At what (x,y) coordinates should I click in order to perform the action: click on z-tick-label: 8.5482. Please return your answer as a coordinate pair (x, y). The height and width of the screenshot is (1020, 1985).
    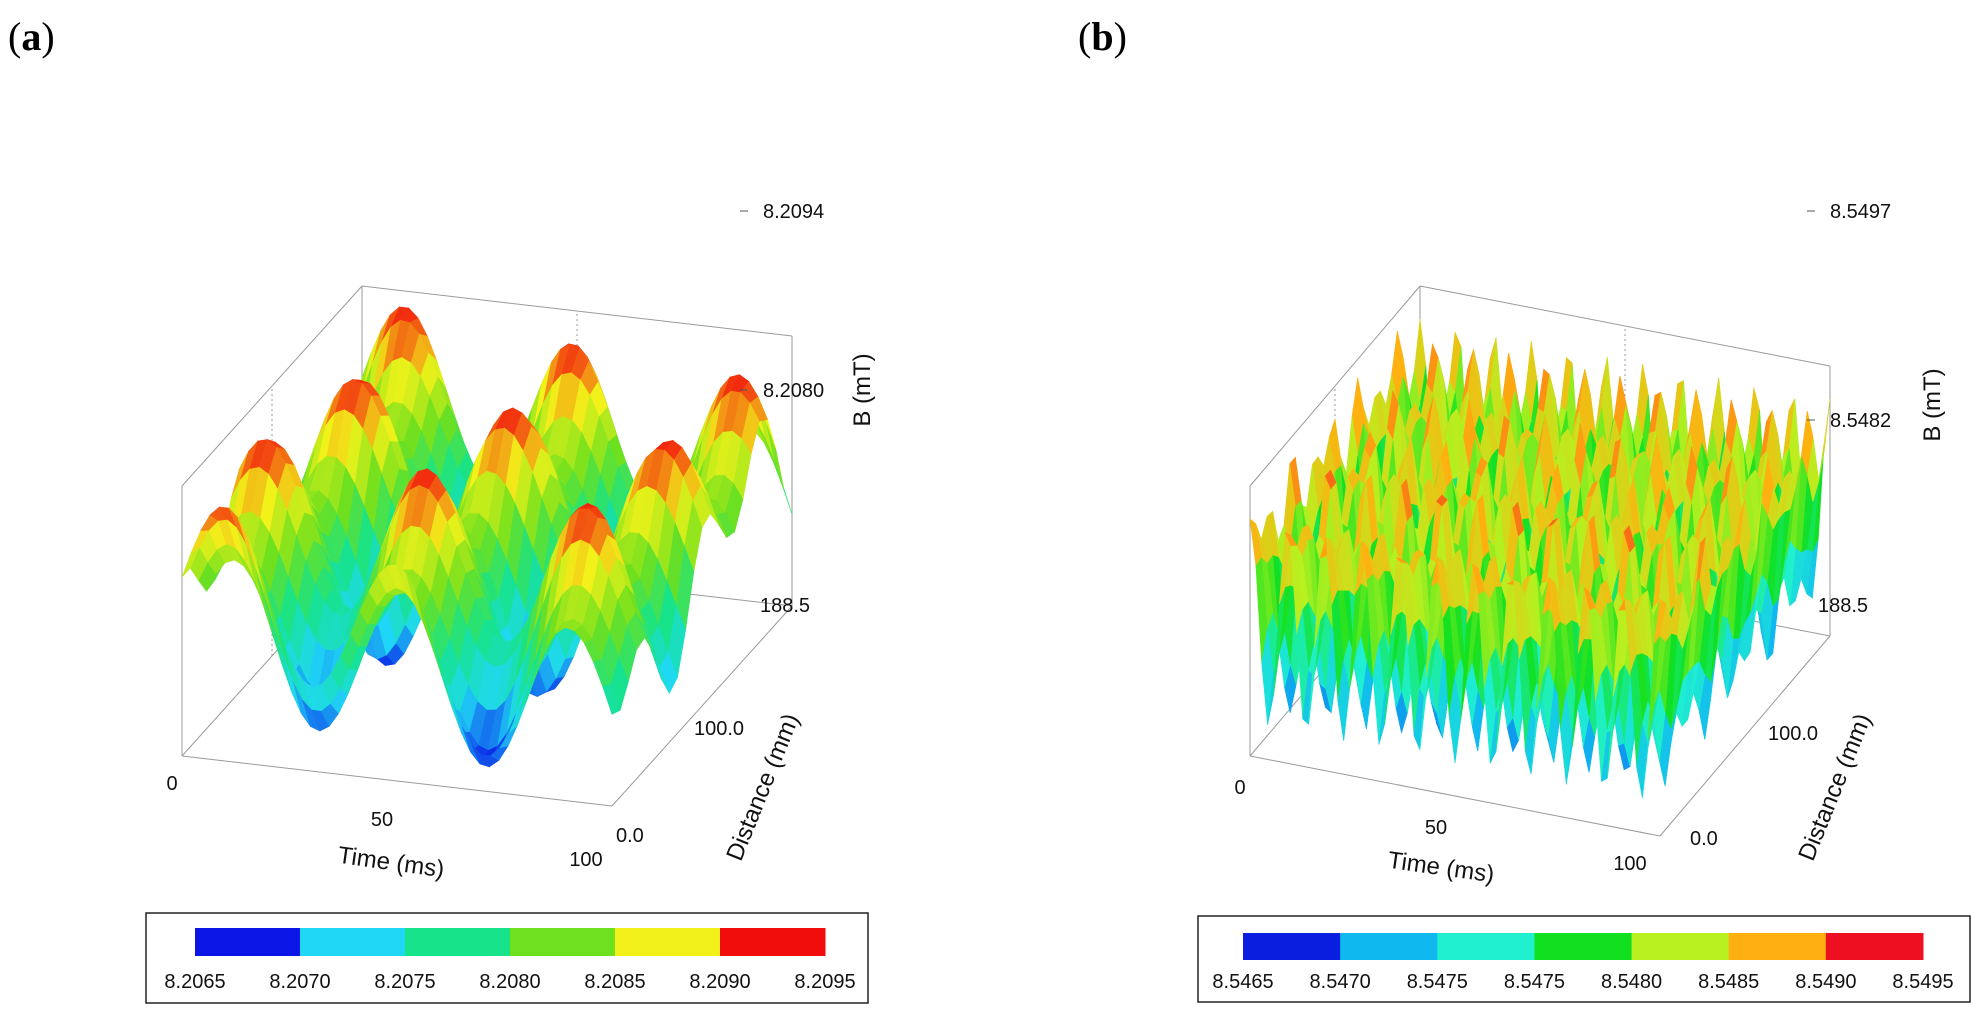
    Looking at the image, I should click on (1860, 421).